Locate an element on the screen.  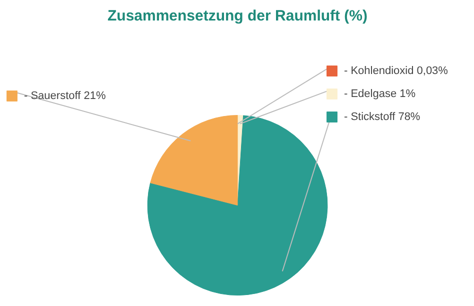
chart-title: Zusammensetzung der Raumluft (%) is located at coordinates (237, 16).